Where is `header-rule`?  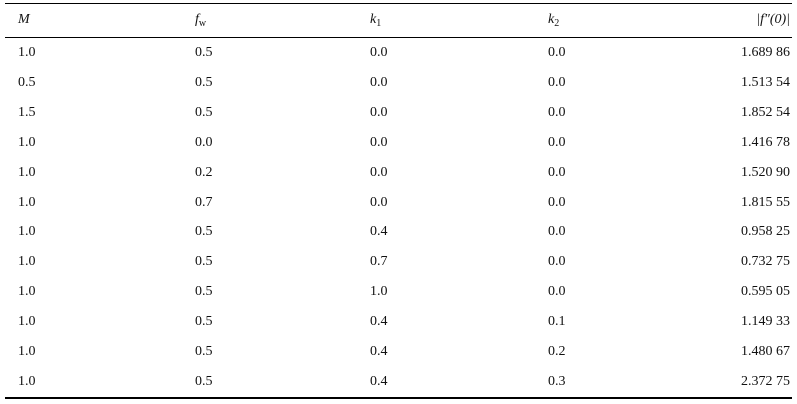 header-rule is located at coordinates (398, 37).